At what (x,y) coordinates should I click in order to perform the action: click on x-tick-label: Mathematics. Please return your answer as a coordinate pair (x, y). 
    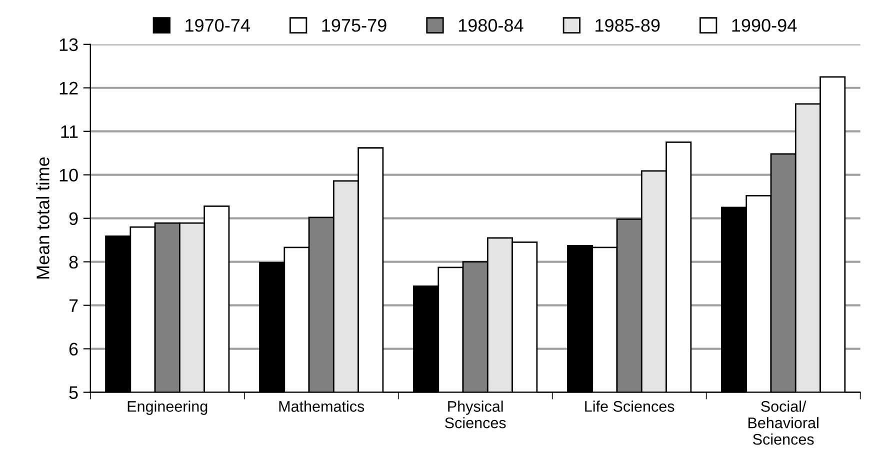
    Looking at the image, I should click on (321, 406).